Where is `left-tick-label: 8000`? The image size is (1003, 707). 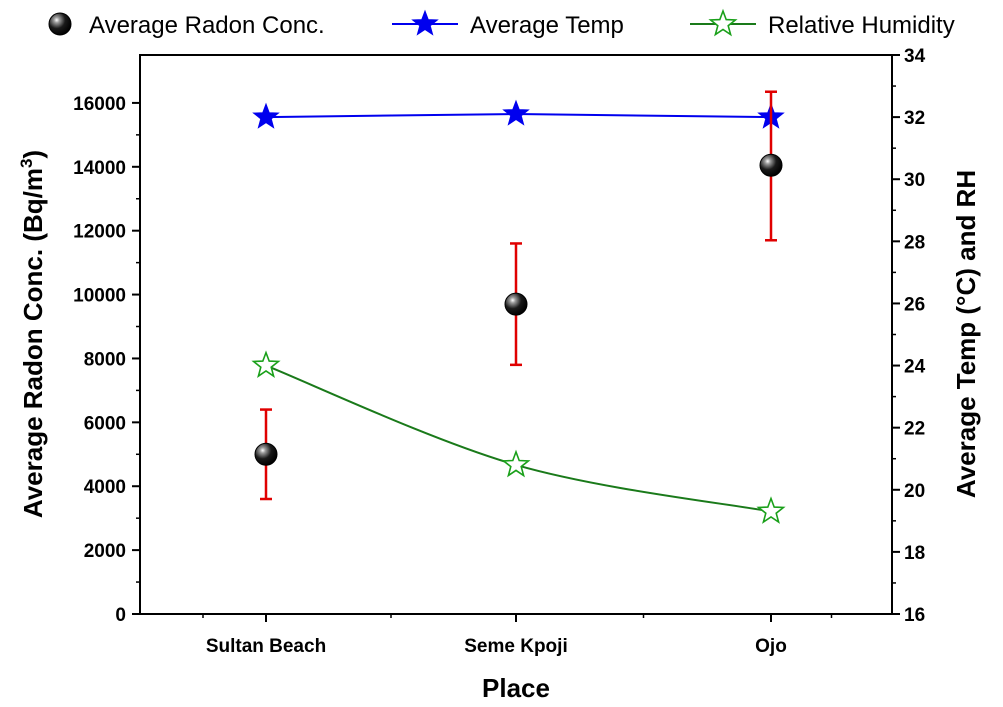 left-tick-label: 8000 is located at coordinates (105, 359).